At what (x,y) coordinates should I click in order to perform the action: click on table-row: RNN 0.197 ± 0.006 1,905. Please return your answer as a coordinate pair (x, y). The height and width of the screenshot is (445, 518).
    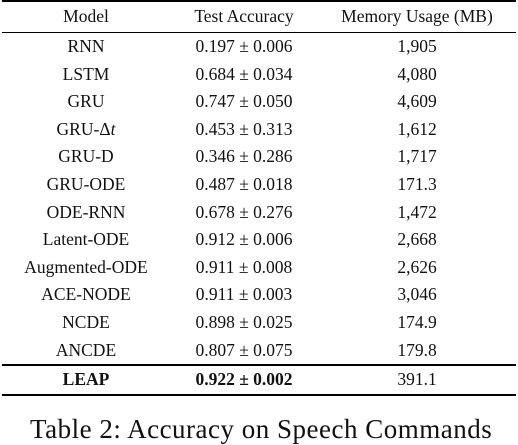
    Looking at the image, I should click on (259, 47).